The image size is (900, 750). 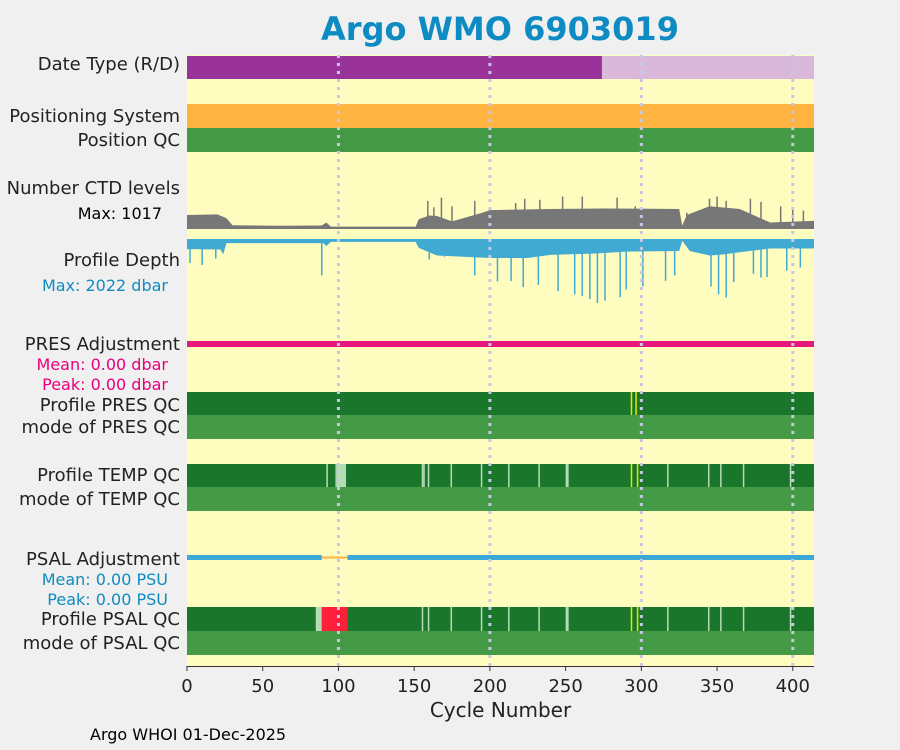 What do you see at coordinates (641, 686) in the screenshot?
I see `x-tick-label: 300` at bounding box center [641, 686].